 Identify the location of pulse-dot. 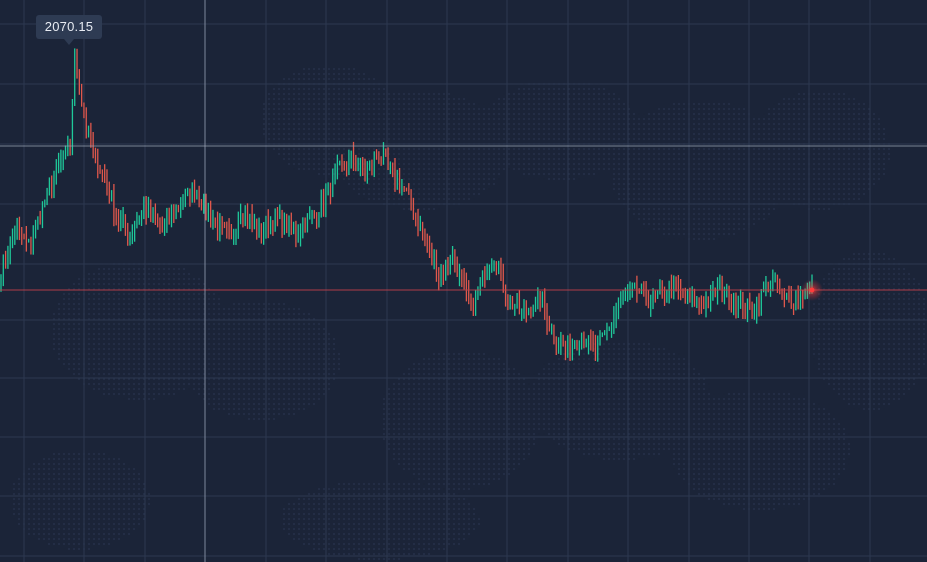
(812, 290).